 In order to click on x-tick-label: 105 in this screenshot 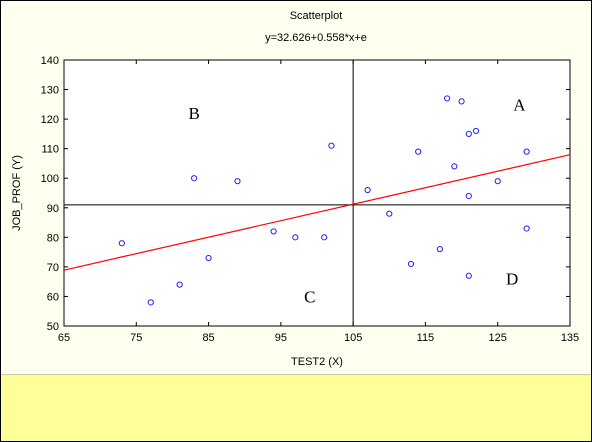, I will do `click(353, 338)`.